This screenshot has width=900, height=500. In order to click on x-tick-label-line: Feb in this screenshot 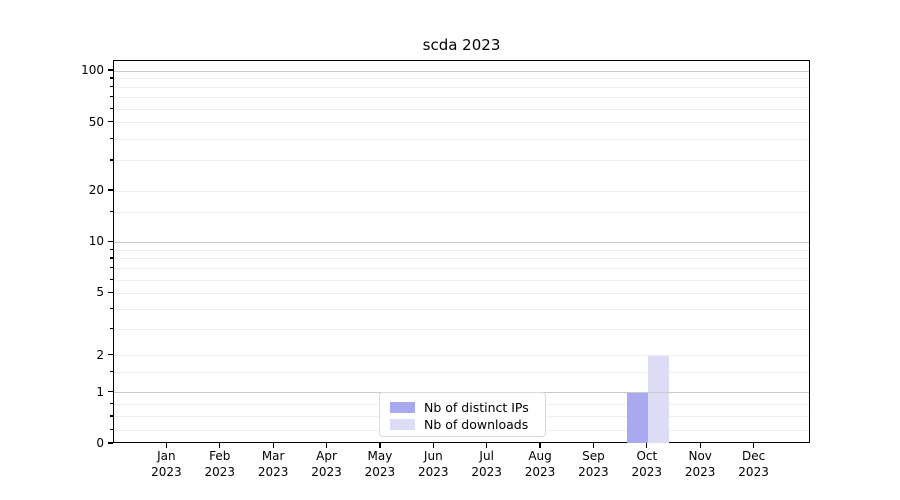, I will do `click(220, 456)`.